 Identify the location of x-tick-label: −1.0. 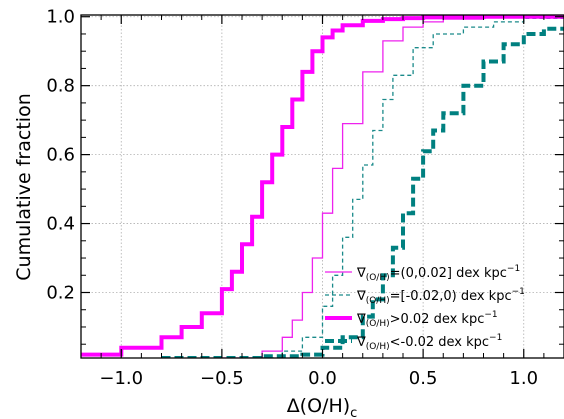
(121, 378).